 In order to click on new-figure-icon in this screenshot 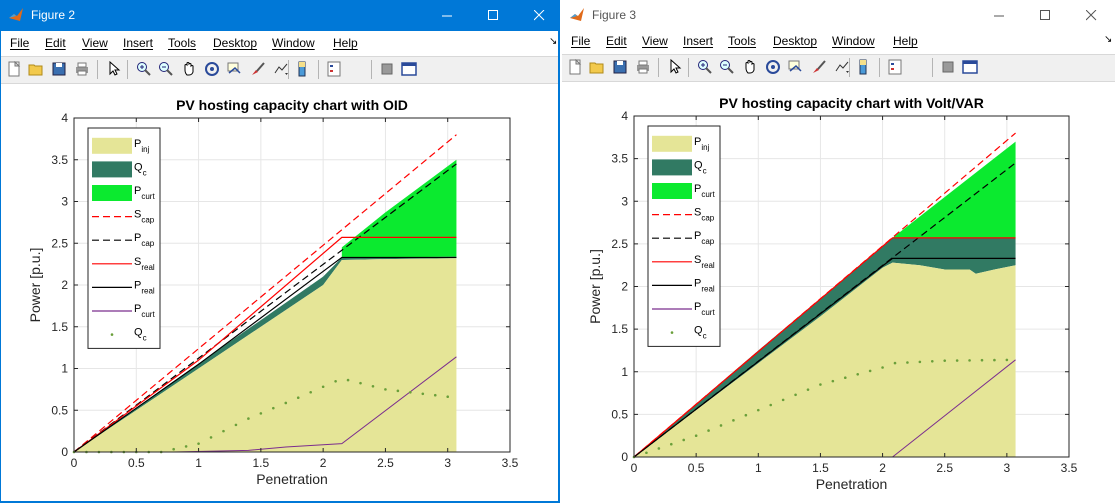, I will do `click(14, 68)`.